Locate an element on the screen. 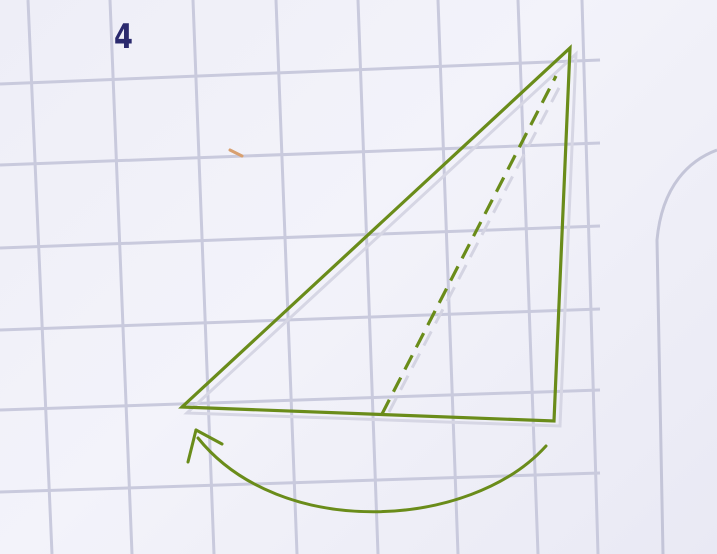 The width and height of the screenshot is (717, 554). paper-speck is located at coordinates (236, 153).